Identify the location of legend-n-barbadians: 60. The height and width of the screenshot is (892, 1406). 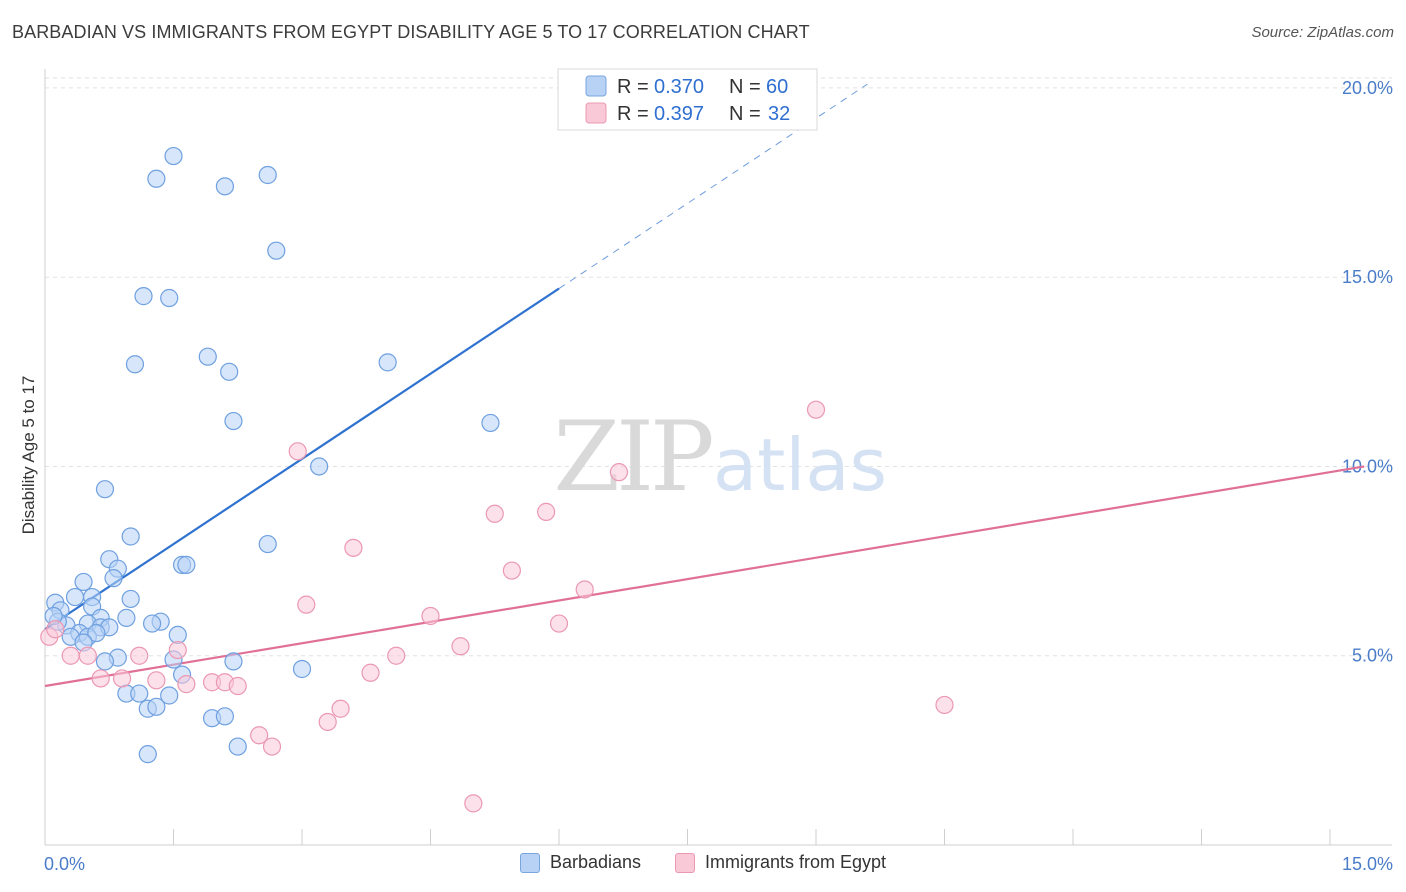
(777, 87).